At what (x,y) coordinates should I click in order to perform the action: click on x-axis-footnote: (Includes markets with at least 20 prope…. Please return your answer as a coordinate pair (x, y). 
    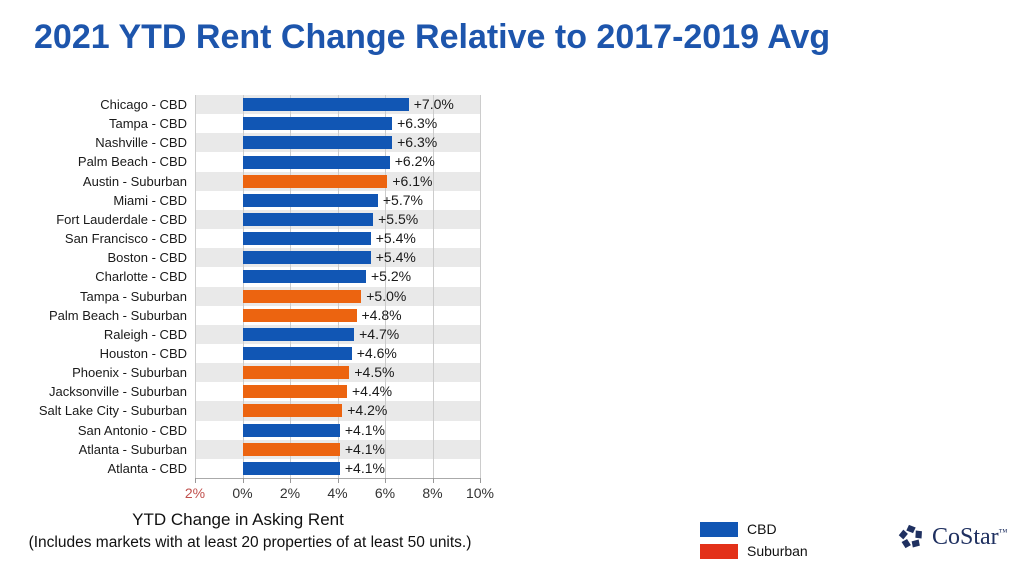
    Looking at the image, I should click on (250, 542).